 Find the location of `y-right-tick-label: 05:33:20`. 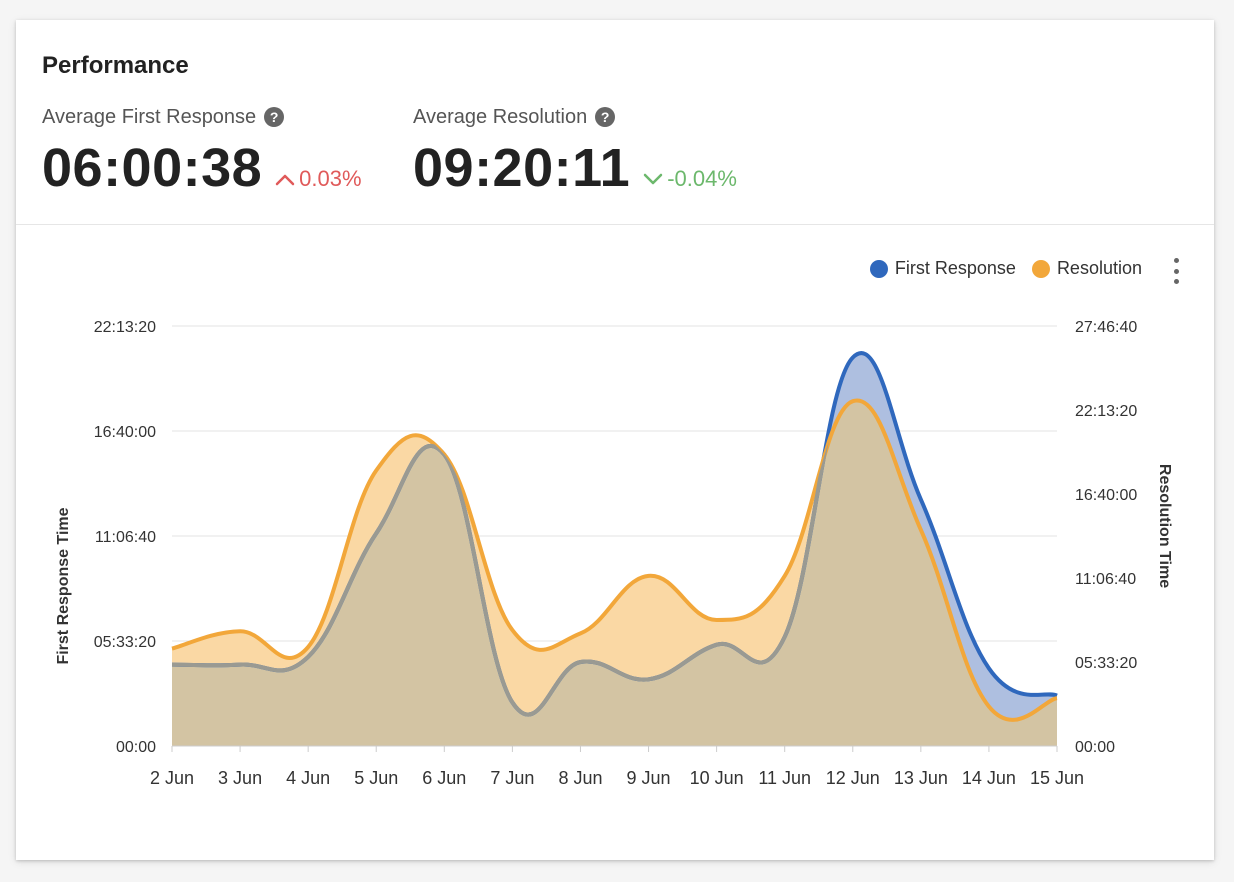

y-right-tick-label: 05:33:20 is located at coordinates (1106, 663).